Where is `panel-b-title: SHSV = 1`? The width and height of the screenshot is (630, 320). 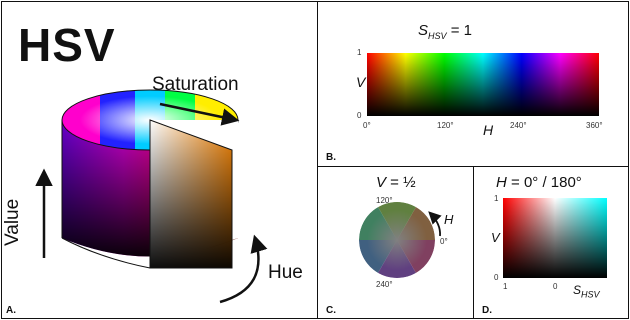 panel-b-title: SHSV = 1 is located at coordinates (445, 31).